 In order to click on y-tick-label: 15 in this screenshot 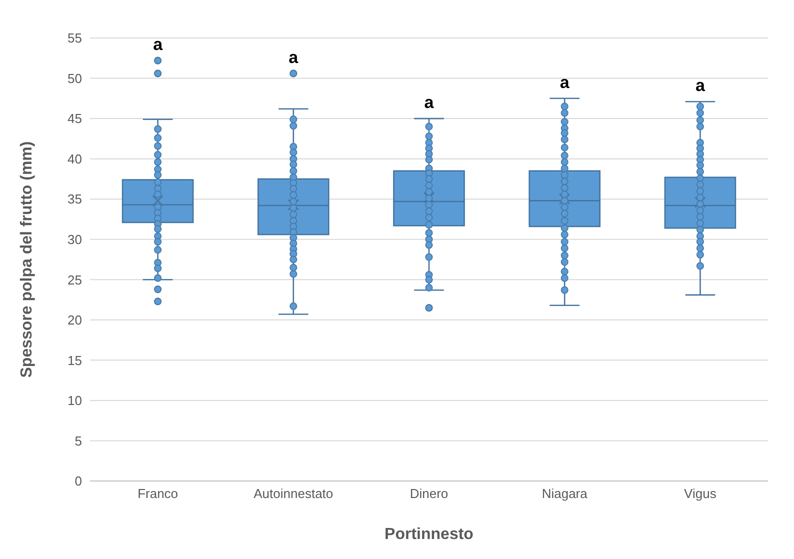, I will do `click(75, 360)`.